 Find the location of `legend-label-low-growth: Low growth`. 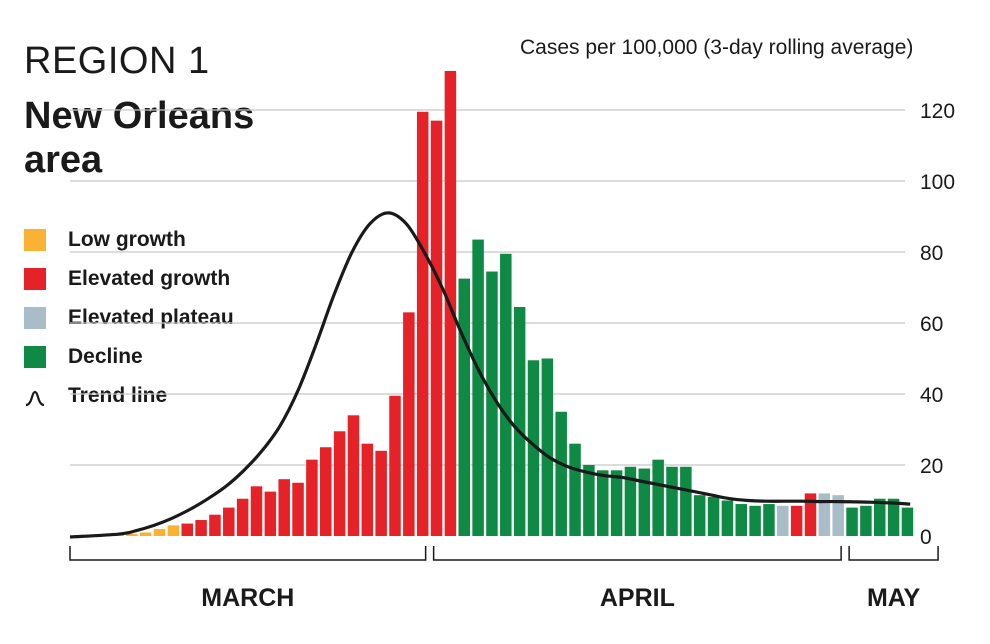

legend-label-low-growth: Low growth is located at coordinates (127, 239).